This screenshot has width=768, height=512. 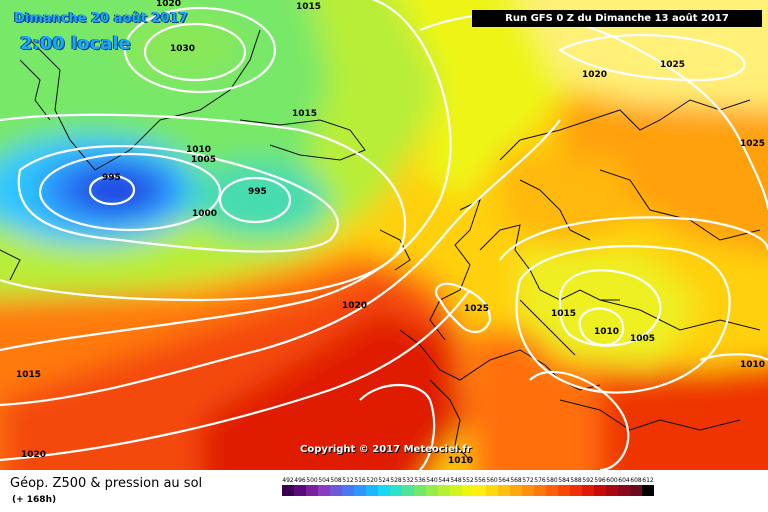 What do you see at coordinates (324, 480) in the screenshot?
I see `scale-value: 504` at bounding box center [324, 480].